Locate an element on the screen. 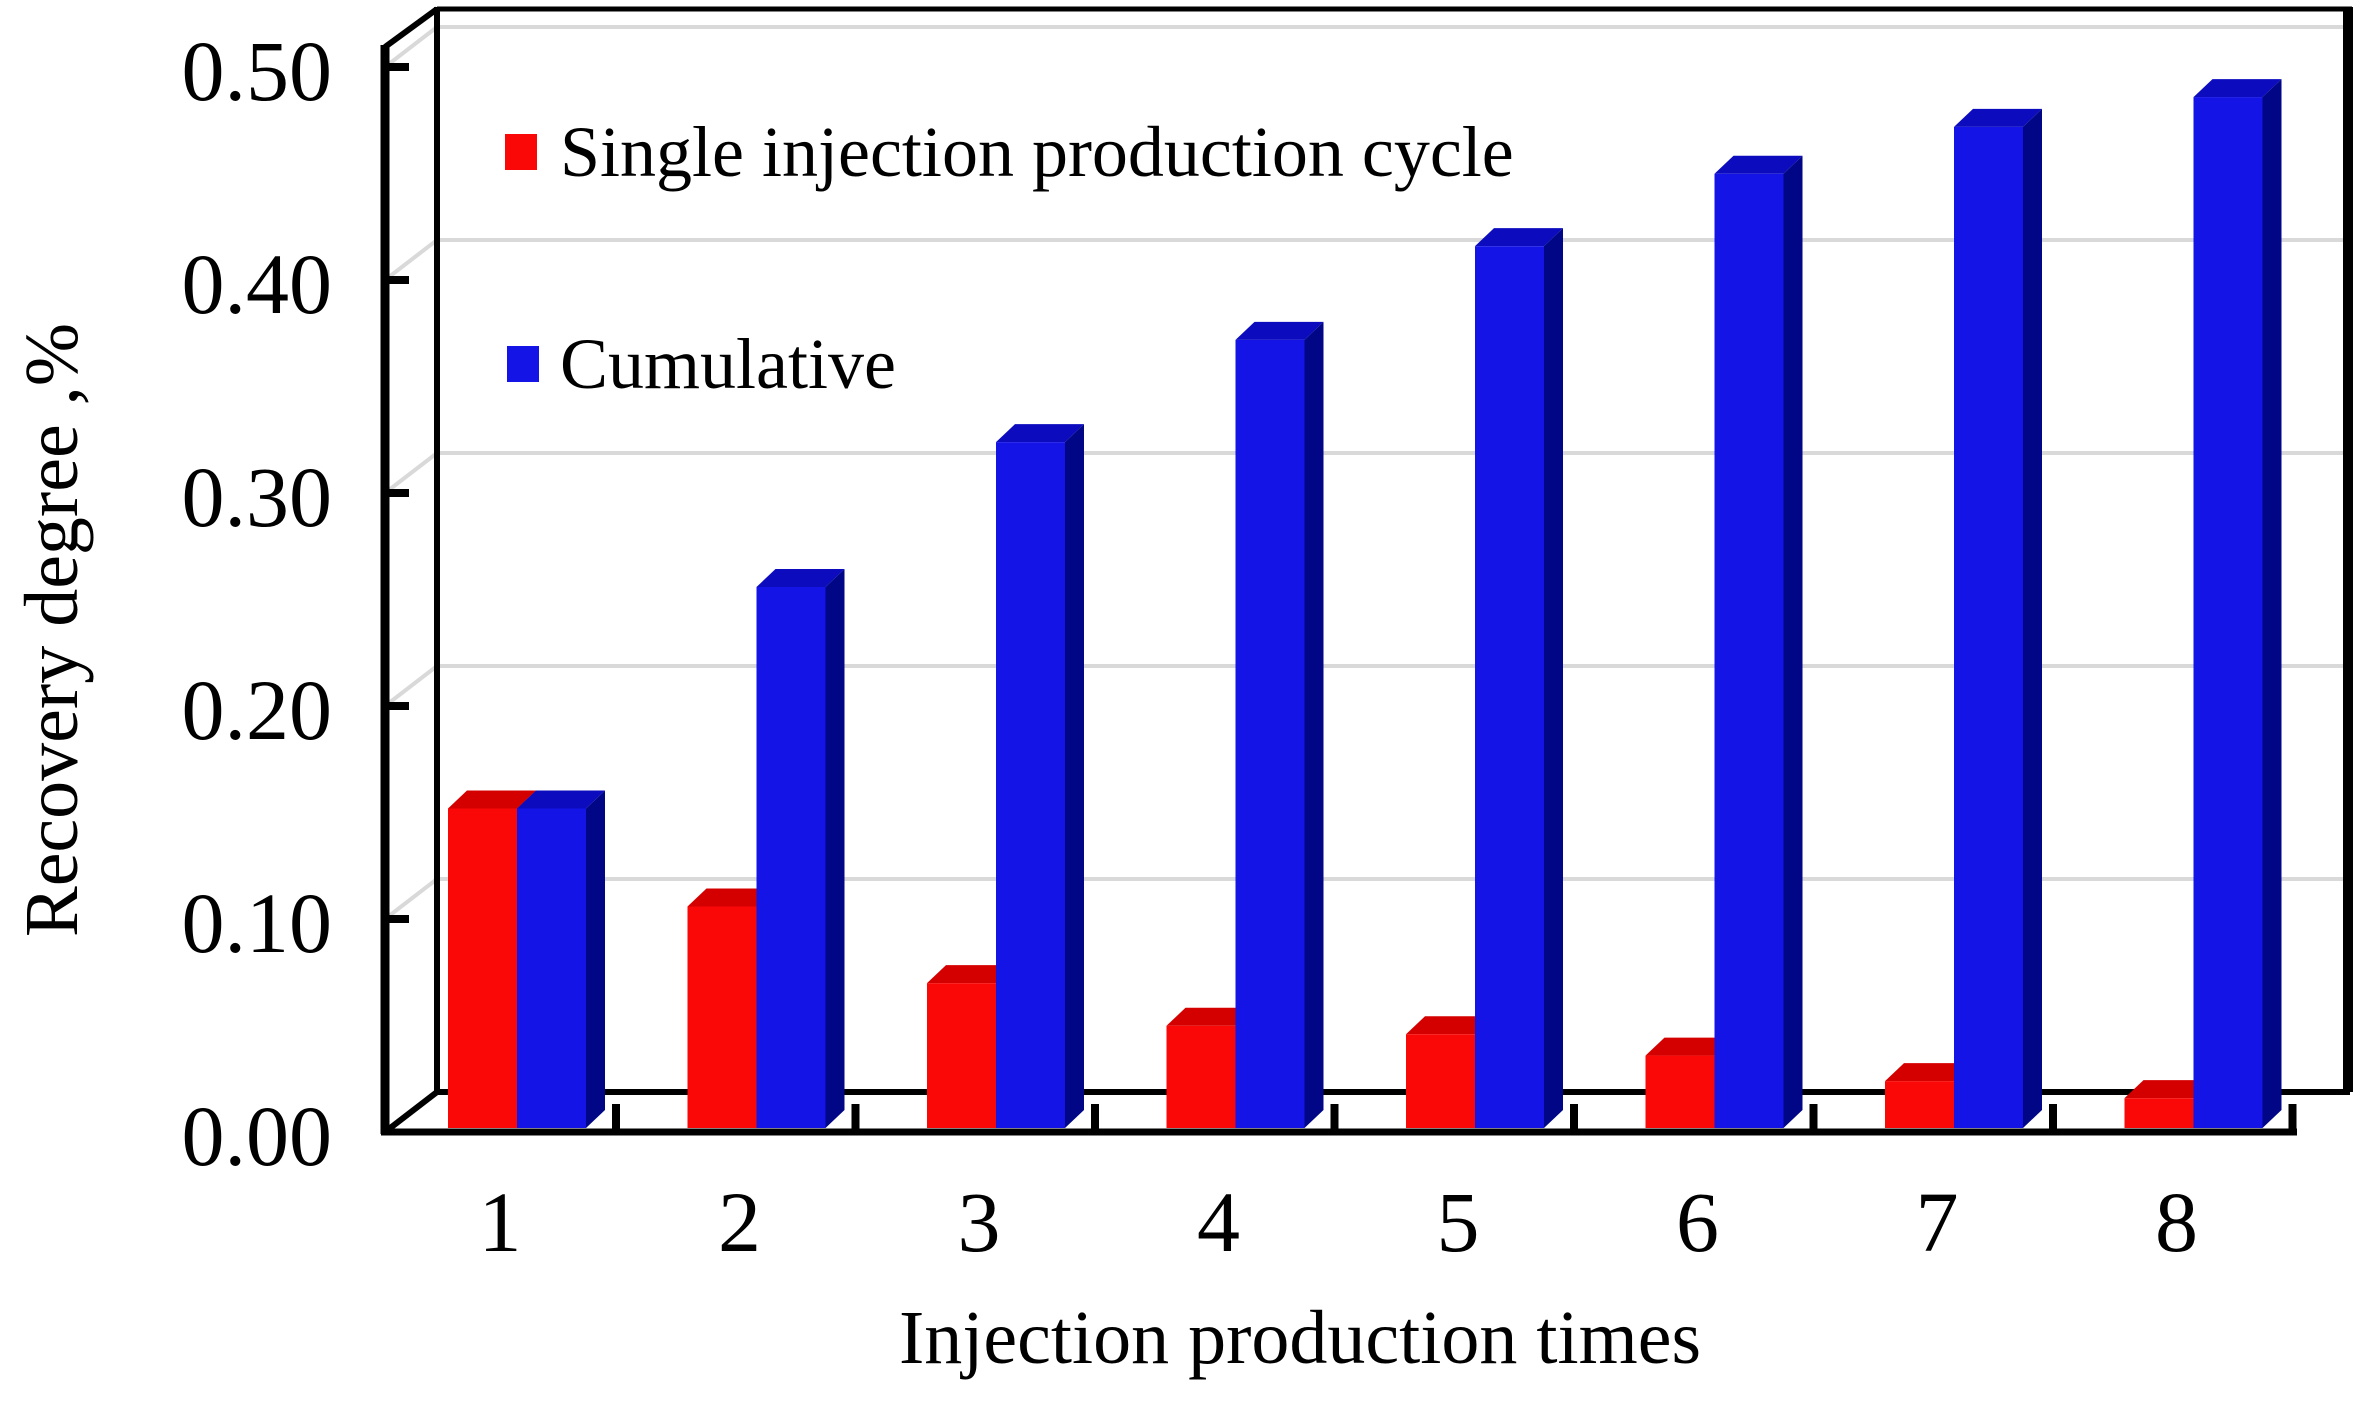  x-tick-label-6: 6 is located at coordinates (1697, 1222).